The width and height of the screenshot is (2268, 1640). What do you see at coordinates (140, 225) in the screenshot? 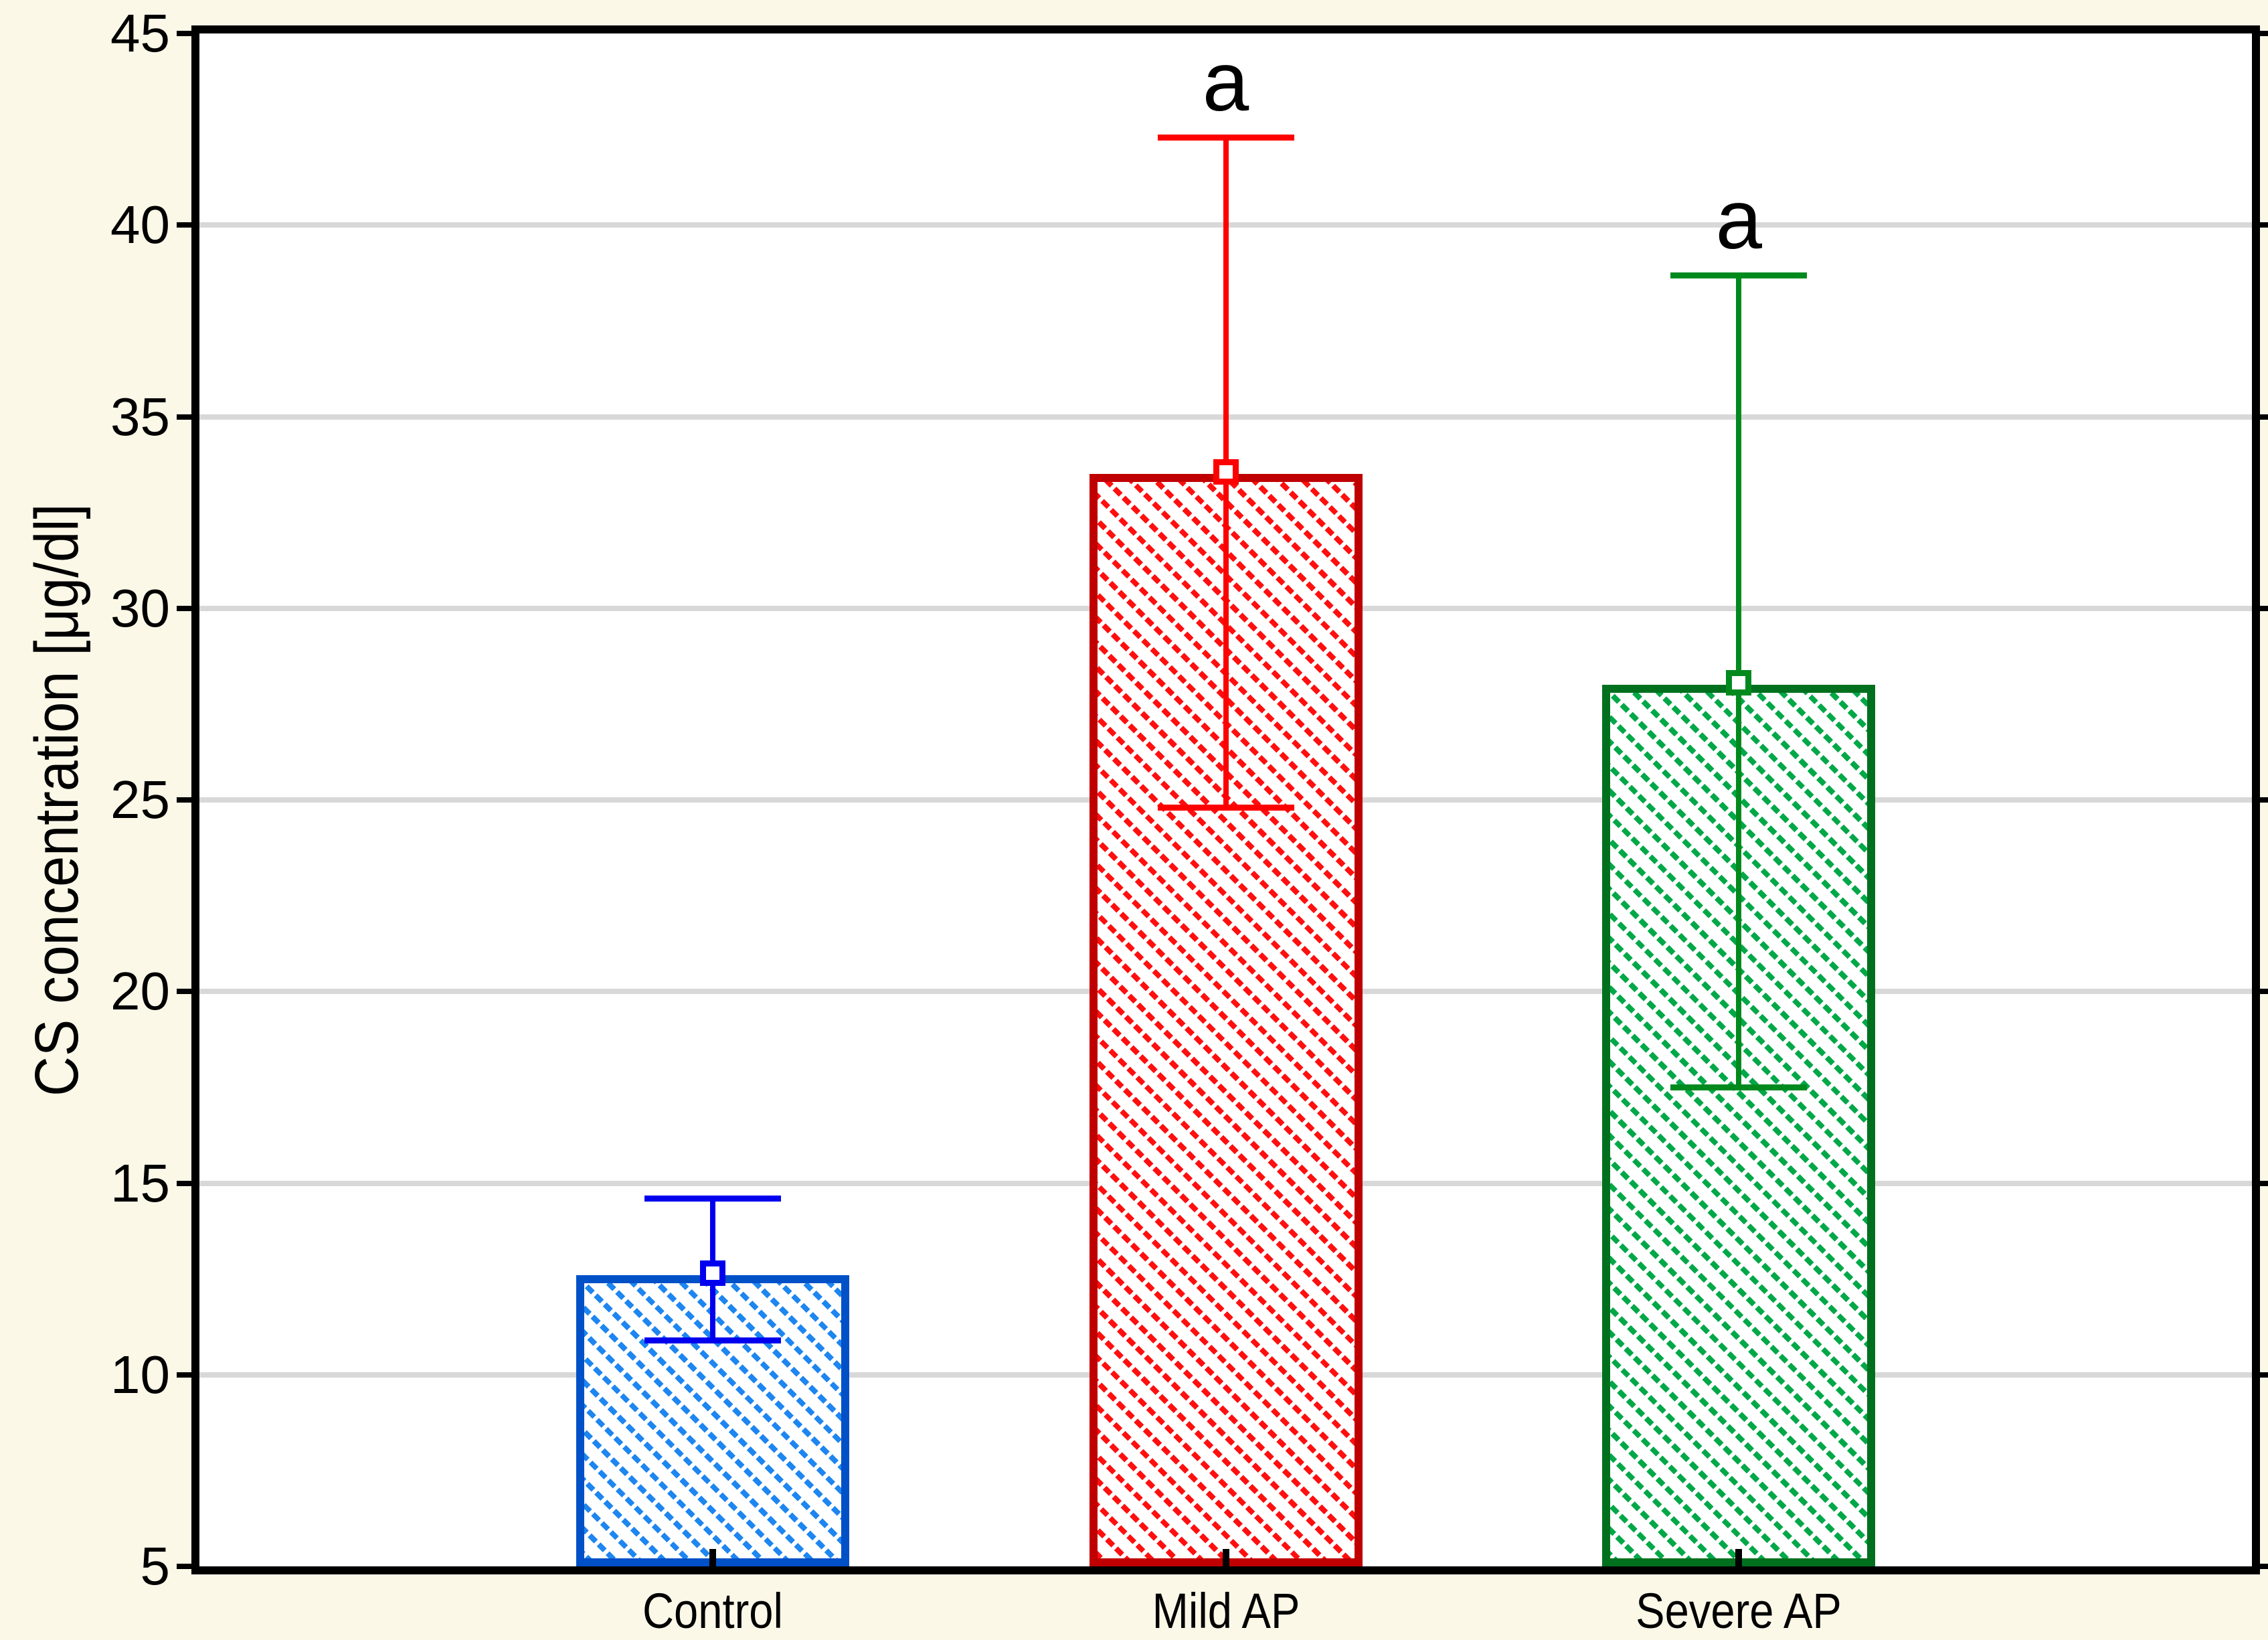
I see `y-tick-label: 40` at bounding box center [140, 225].